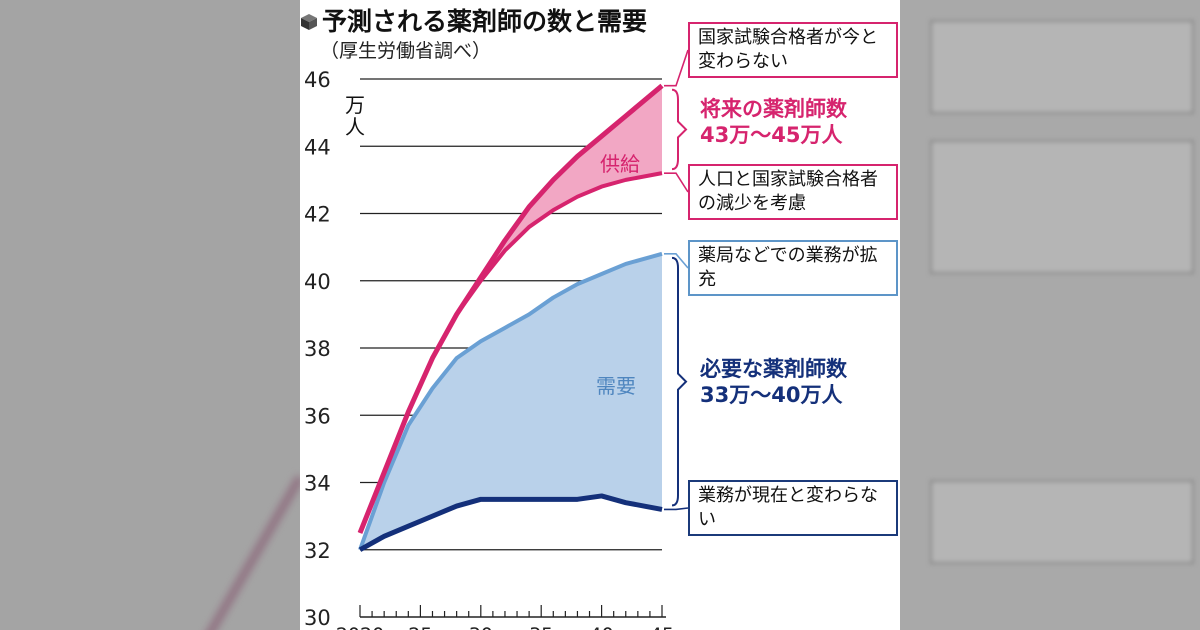  I want to click on x-tick-label: 45, so click(662, 627).